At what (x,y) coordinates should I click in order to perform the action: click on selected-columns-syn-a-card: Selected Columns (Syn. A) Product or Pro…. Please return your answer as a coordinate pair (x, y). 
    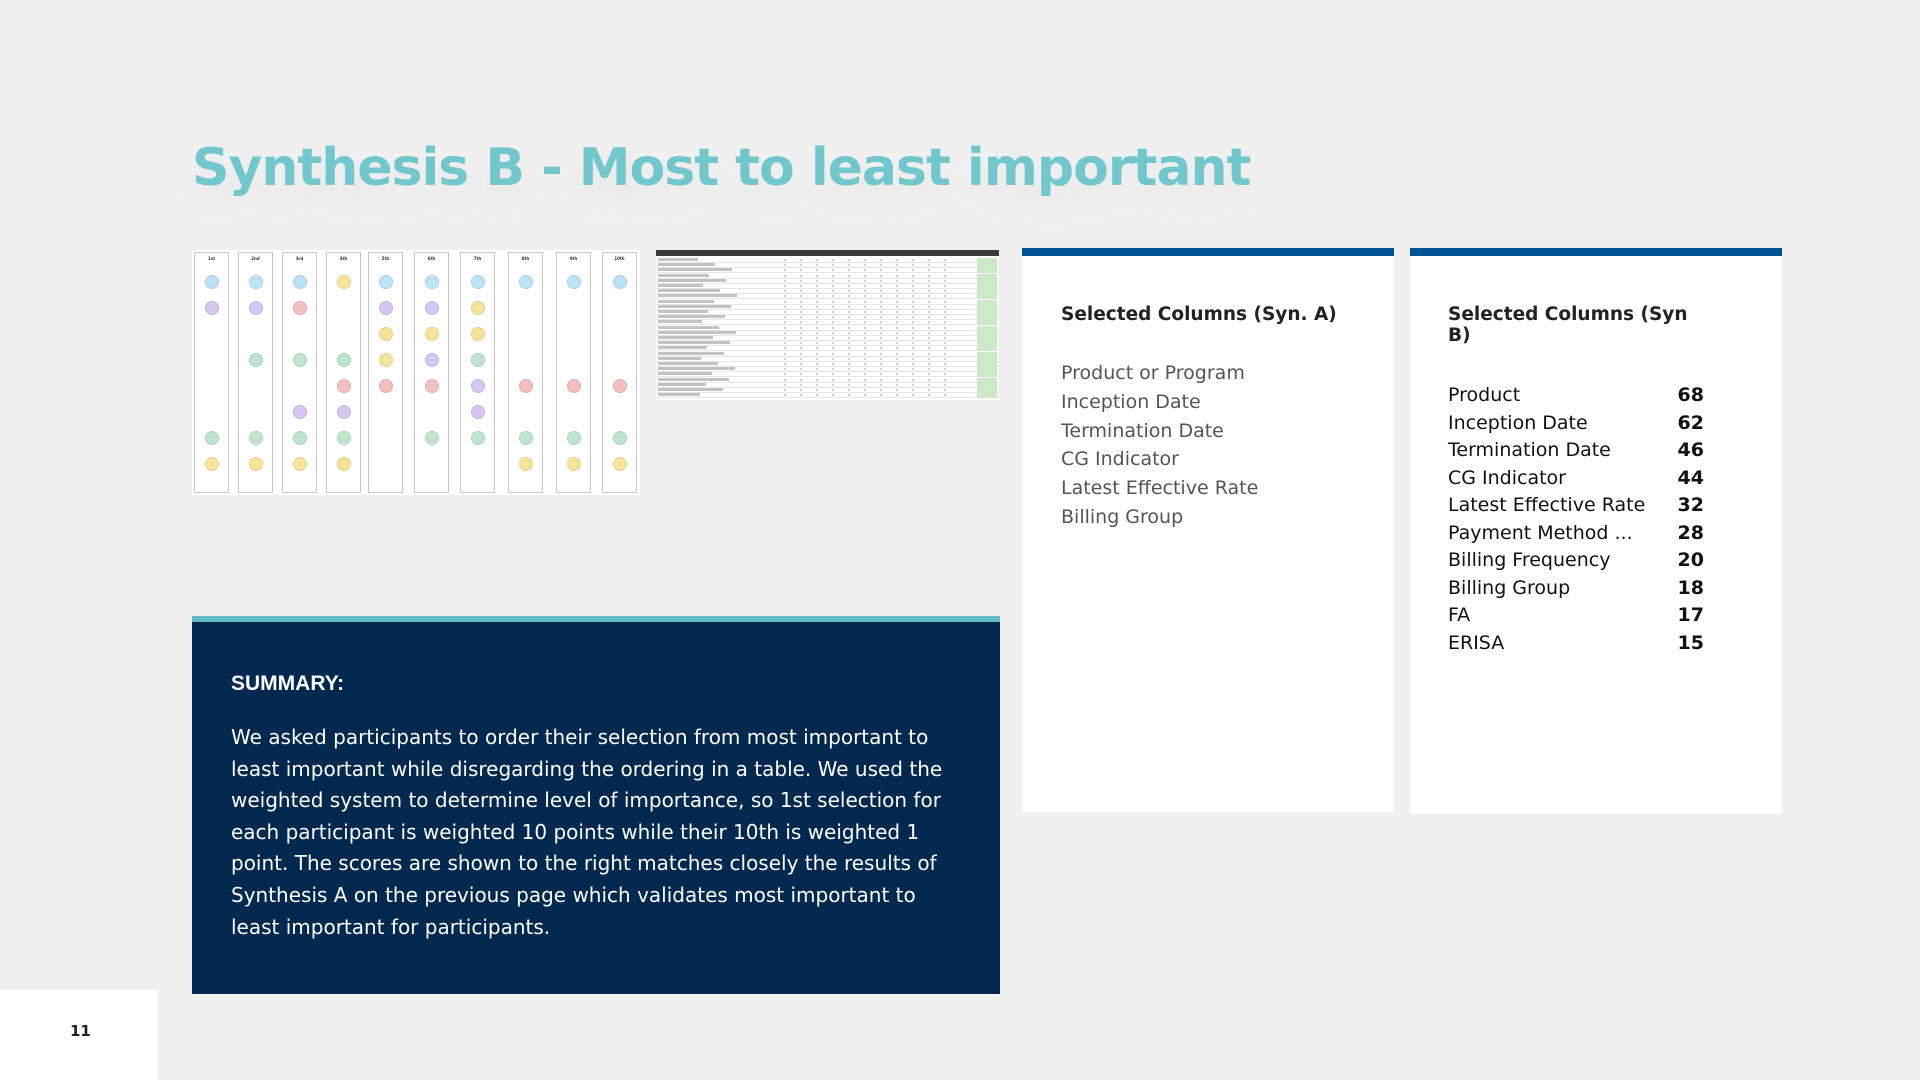
    Looking at the image, I should click on (1208, 530).